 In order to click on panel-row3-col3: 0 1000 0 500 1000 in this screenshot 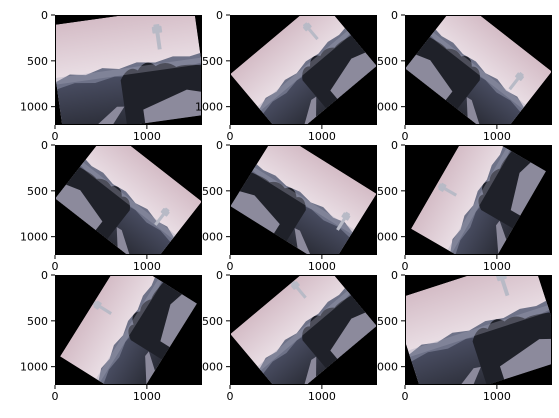, I will do `click(461, 336)`.